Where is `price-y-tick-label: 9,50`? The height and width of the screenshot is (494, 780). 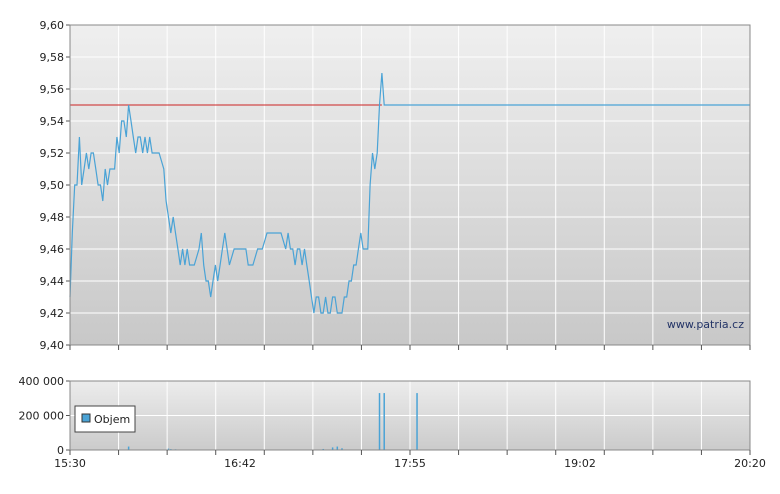 price-y-tick-label: 9,50 is located at coordinates (52, 185).